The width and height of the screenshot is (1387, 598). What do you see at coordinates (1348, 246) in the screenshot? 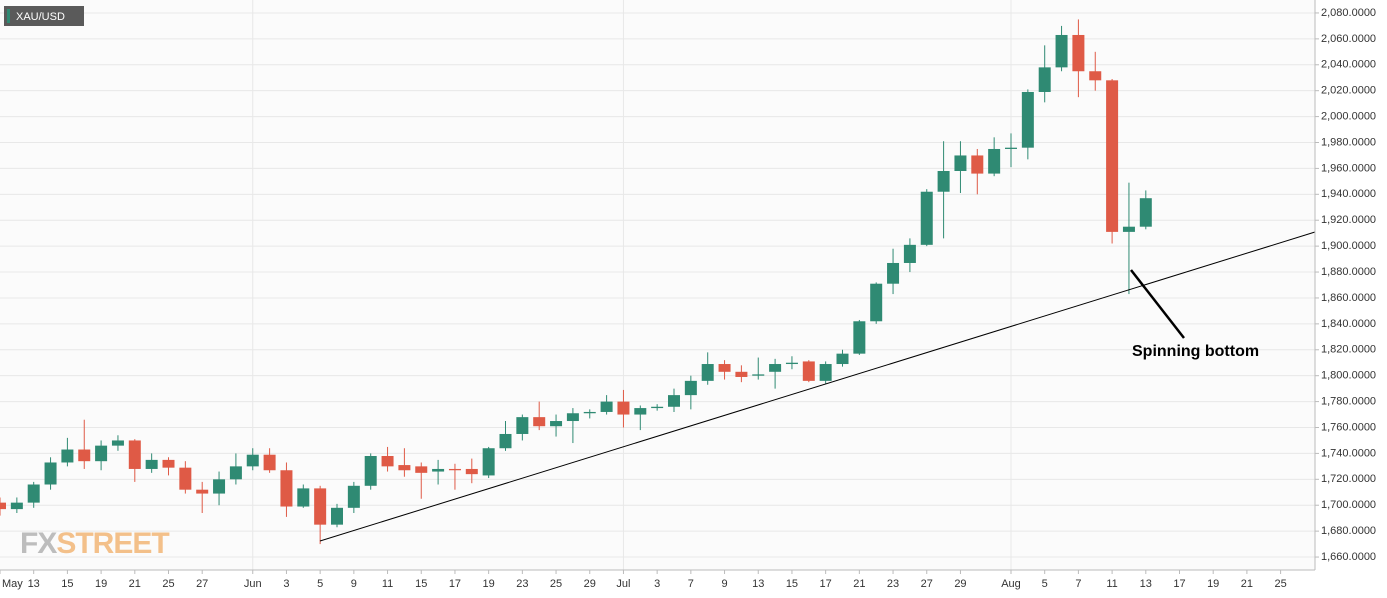
I see `y-tick-label: 1,900.0000` at bounding box center [1348, 246].